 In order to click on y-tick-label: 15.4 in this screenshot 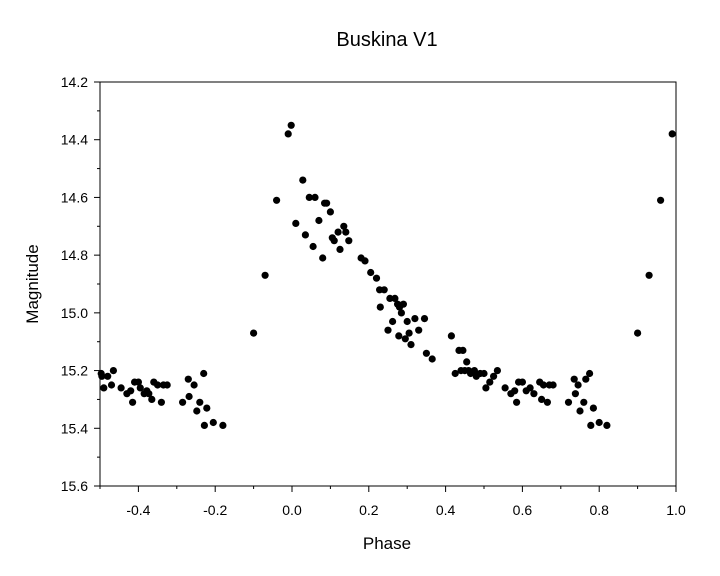, I will do `click(74, 428)`.